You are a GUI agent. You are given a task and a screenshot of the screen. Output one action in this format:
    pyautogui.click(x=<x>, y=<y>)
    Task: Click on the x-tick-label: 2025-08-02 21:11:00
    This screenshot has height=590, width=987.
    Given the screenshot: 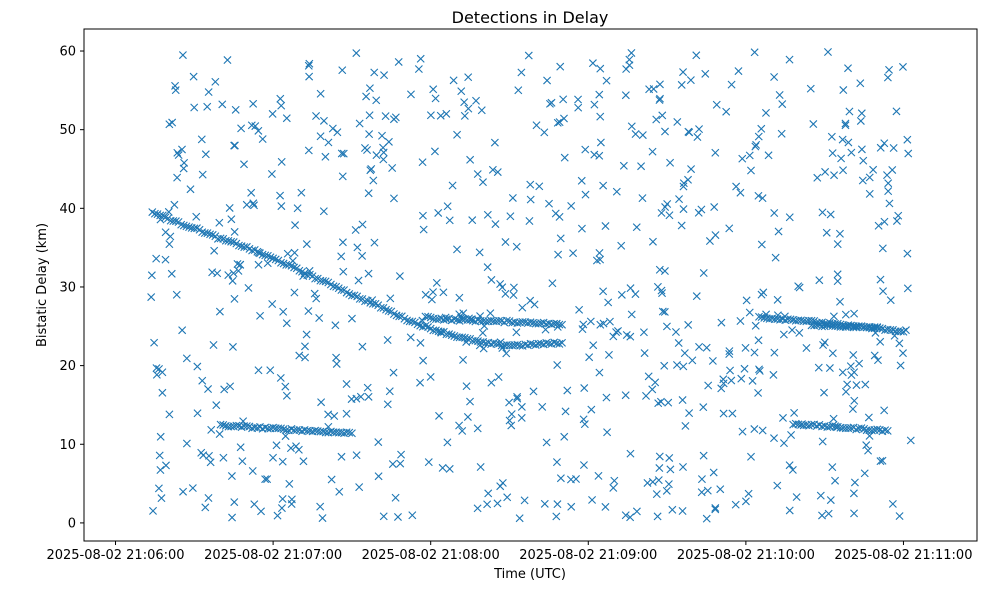 What is the action you would take?
    pyautogui.click(x=903, y=555)
    